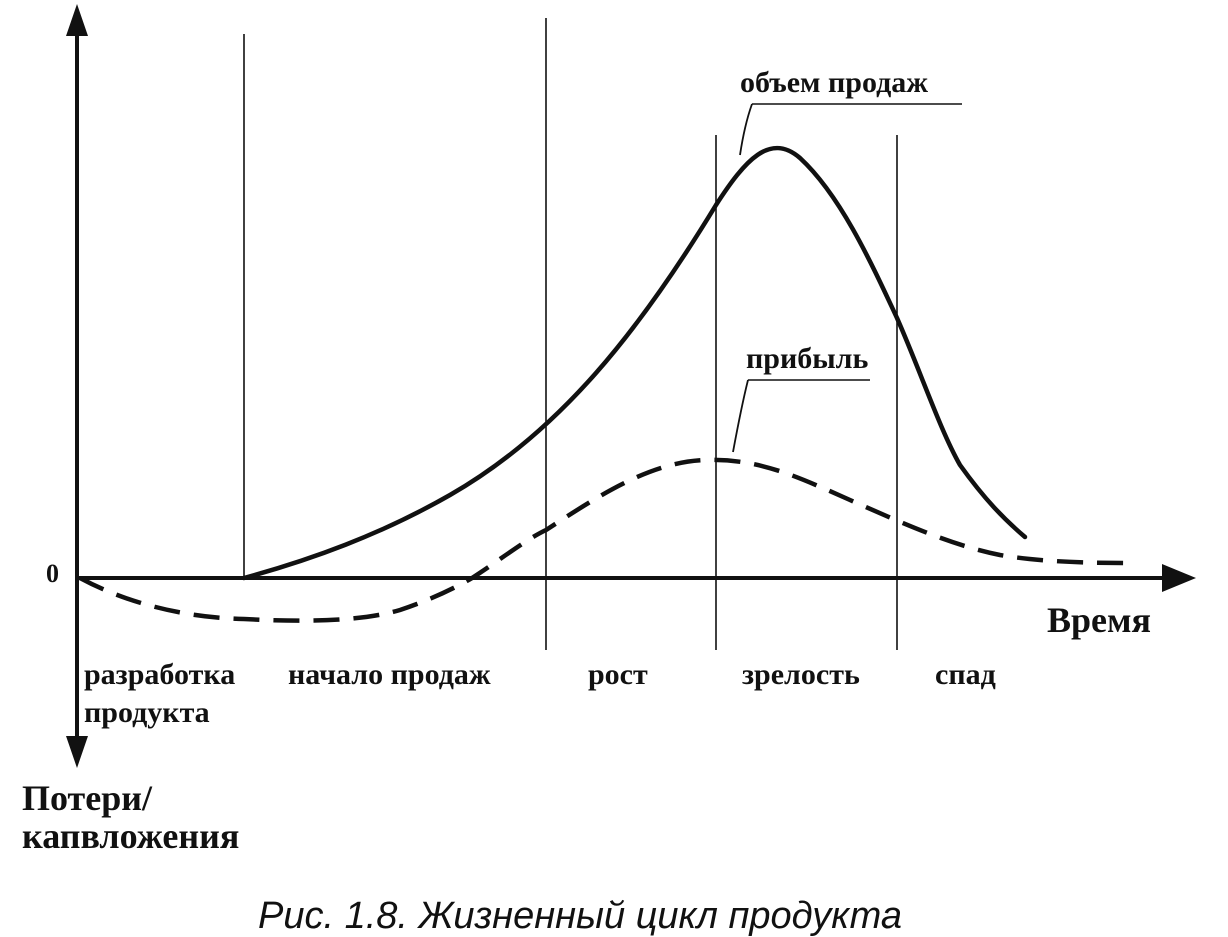  What do you see at coordinates (618, 674) in the screenshot?
I see `stage-growth-label: рост` at bounding box center [618, 674].